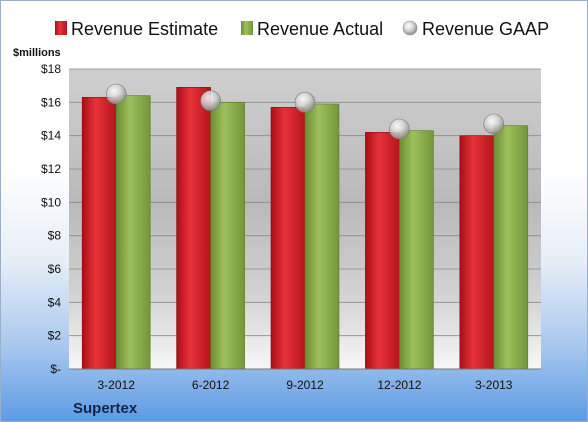 The width and height of the screenshot is (588, 422). I want to click on x-axis-tick-labels: 3-2012 6-2012 9-2012 12-2012 3-2013, so click(305, 385).